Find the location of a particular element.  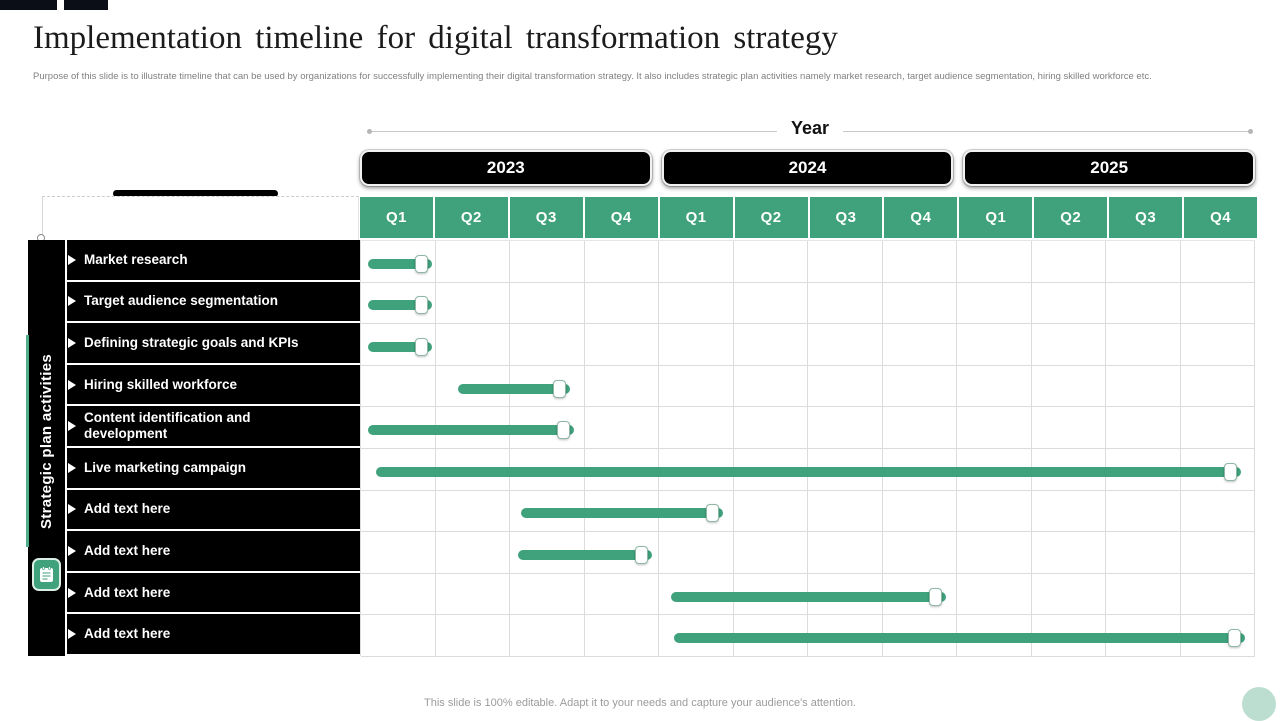

quarter-header-row: Q1 Q2 Q3 Q4 Q1 Q2 Q3 Q4 Q1 Q2 Q3 Q4 is located at coordinates (809, 217).